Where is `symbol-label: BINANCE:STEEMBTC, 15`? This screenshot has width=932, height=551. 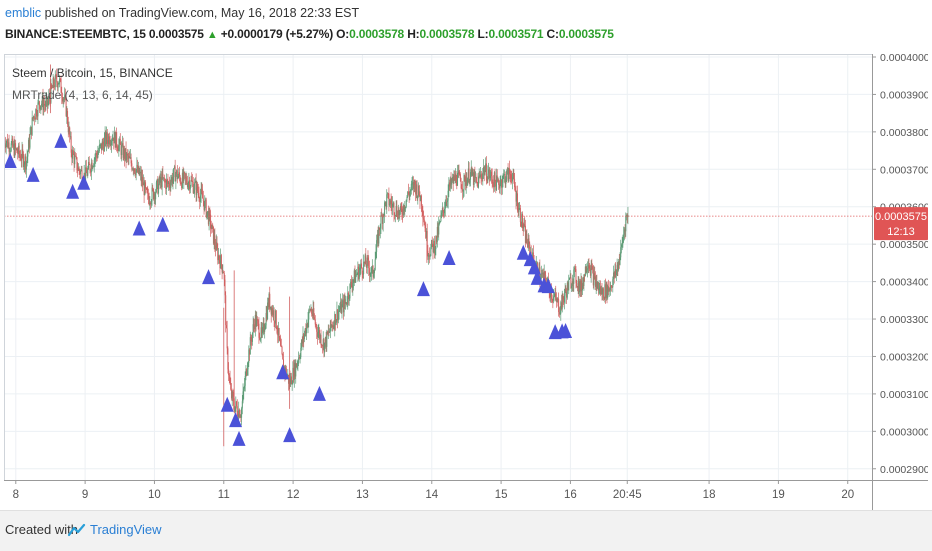
symbol-label: BINANCE:STEEMBTC, 15 is located at coordinates (75, 34).